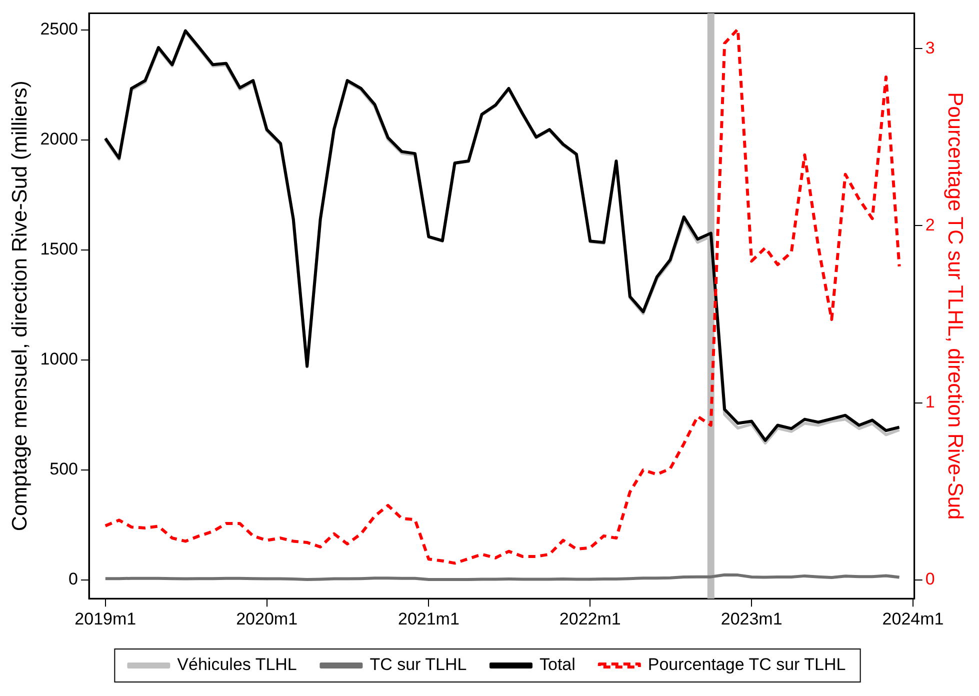 The height and width of the screenshot is (696, 979). What do you see at coordinates (913, 618) in the screenshot?
I see `x-tick-label: 2024m1` at bounding box center [913, 618].